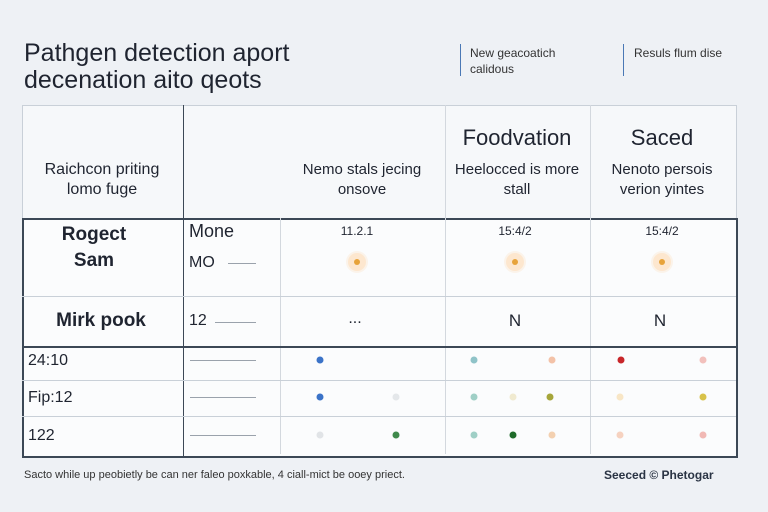  Describe the element at coordinates (48, 360) in the screenshot. I see `row-label: 24:10` at that location.